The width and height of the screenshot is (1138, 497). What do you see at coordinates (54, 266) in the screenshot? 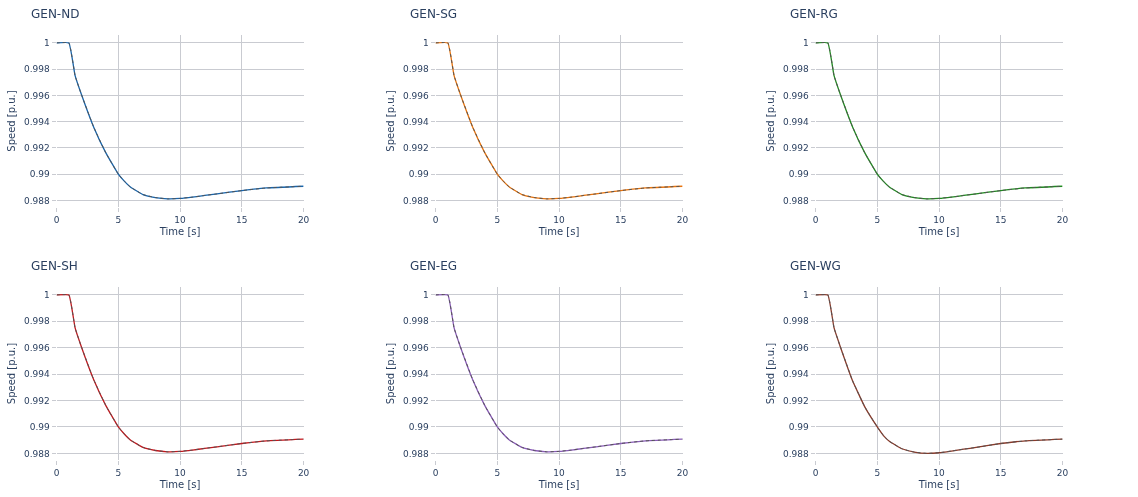
I see `chart-title: GEN-SH` at bounding box center [54, 266].